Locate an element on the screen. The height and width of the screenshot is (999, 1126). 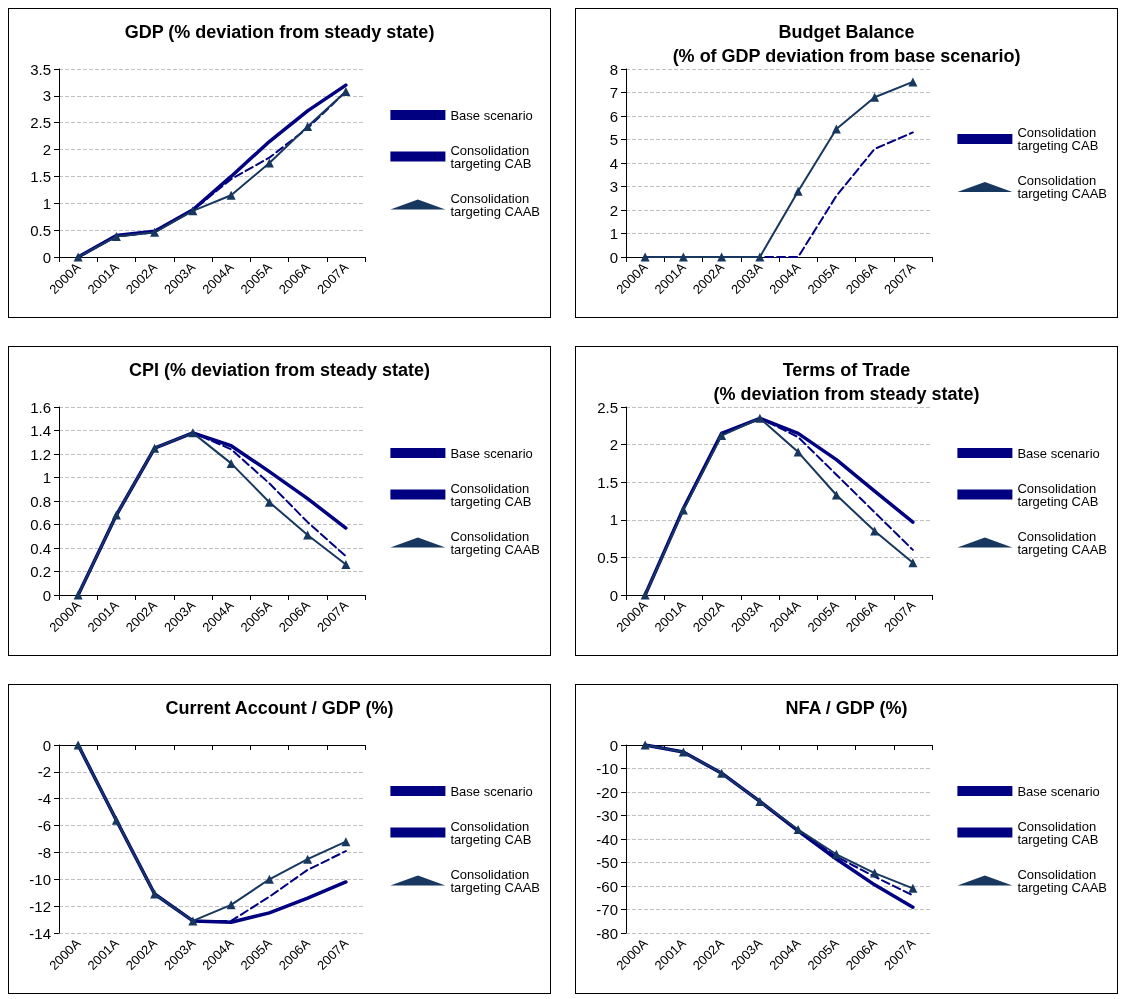
y-tick-label: -50 is located at coordinates (607, 862).